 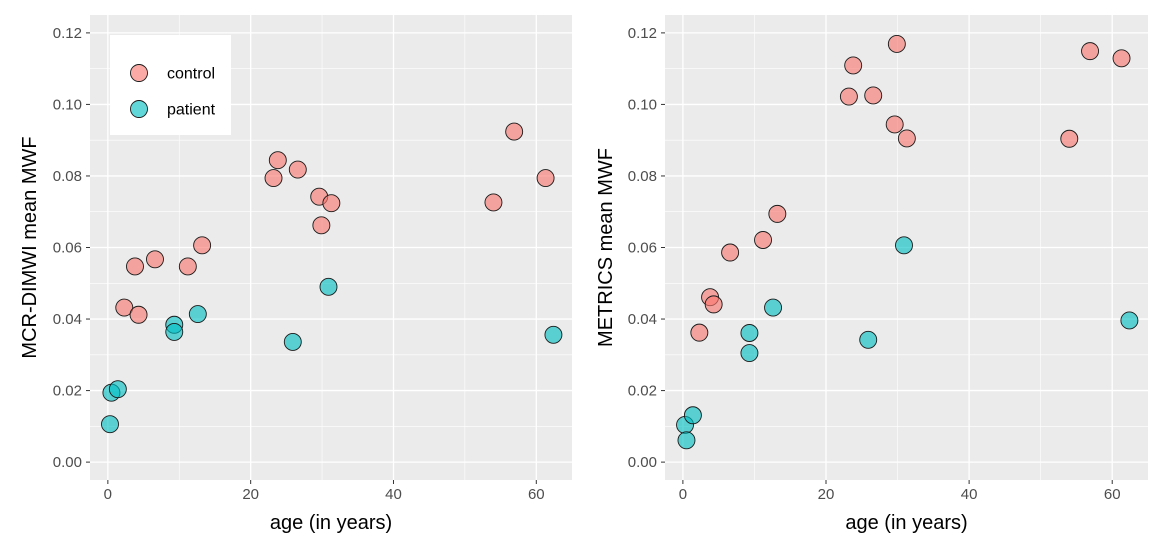 What do you see at coordinates (536, 494) in the screenshot?
I see `left-x-tick-label: 60` at bounding box center [536, 494].